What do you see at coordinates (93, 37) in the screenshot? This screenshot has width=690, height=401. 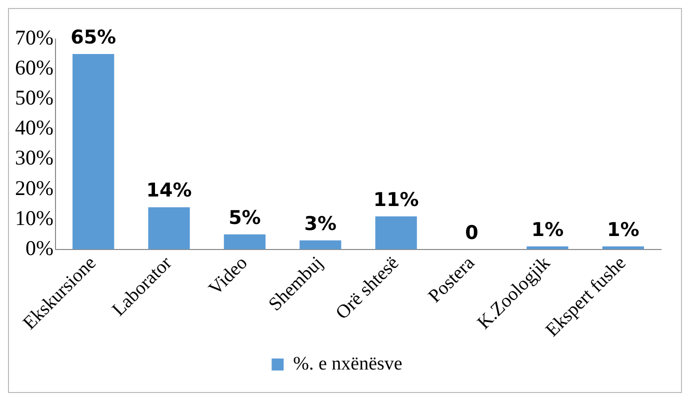 I see `text: 65%` at bounding box center [93, 37].